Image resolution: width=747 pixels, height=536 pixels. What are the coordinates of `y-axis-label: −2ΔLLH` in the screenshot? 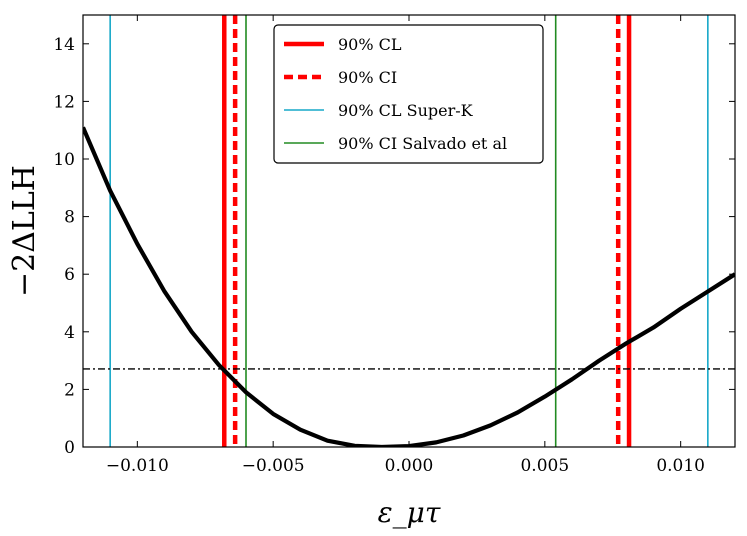 It's located at (24, 231).